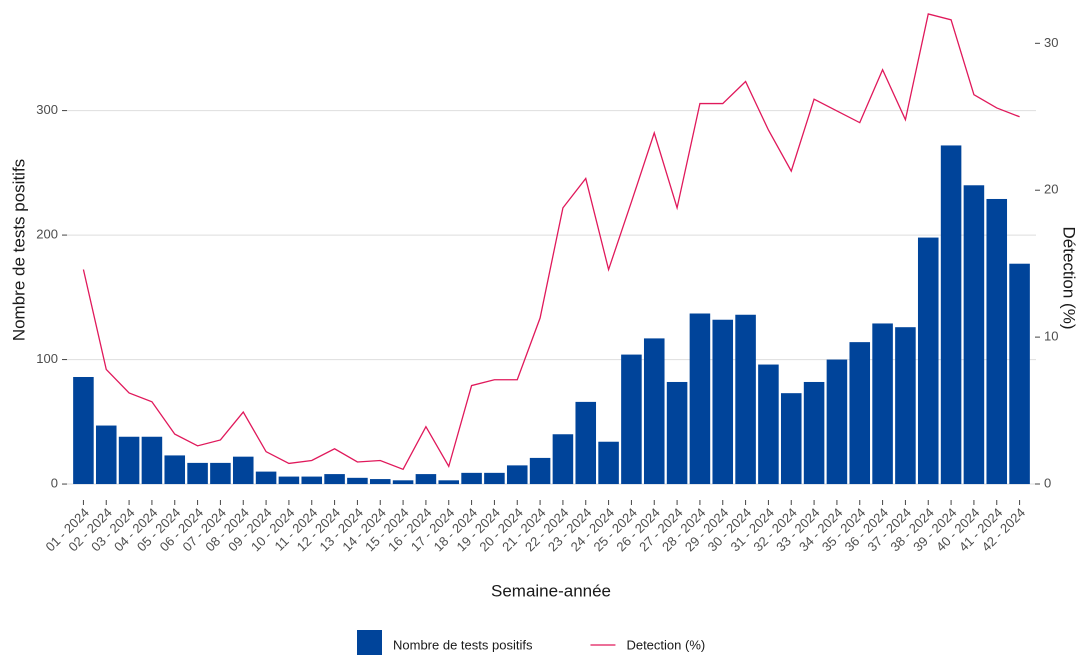  Describe the element at coordinates (47, 109) in the screenshot. I see `y-tick-label: 300` at that location.